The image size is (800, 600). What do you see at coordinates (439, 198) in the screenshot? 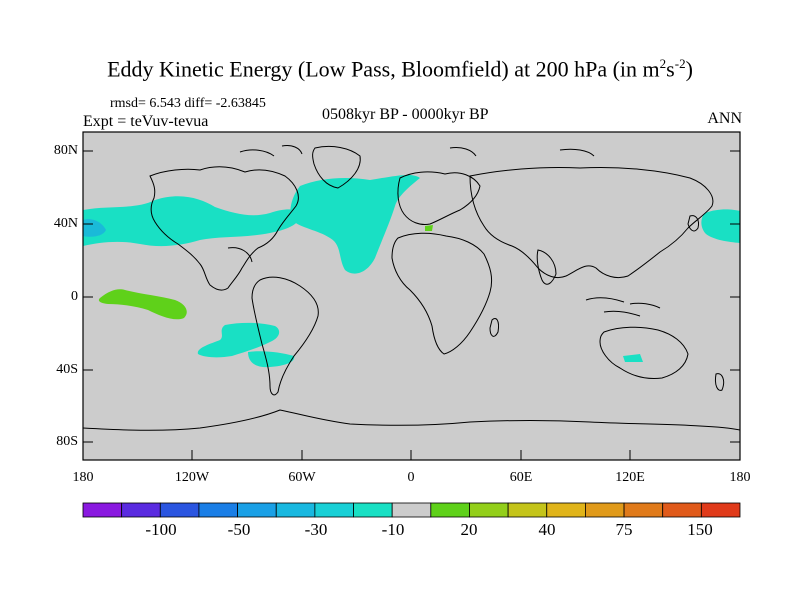
I see `coast-europe` at bounding box center [439, 198].